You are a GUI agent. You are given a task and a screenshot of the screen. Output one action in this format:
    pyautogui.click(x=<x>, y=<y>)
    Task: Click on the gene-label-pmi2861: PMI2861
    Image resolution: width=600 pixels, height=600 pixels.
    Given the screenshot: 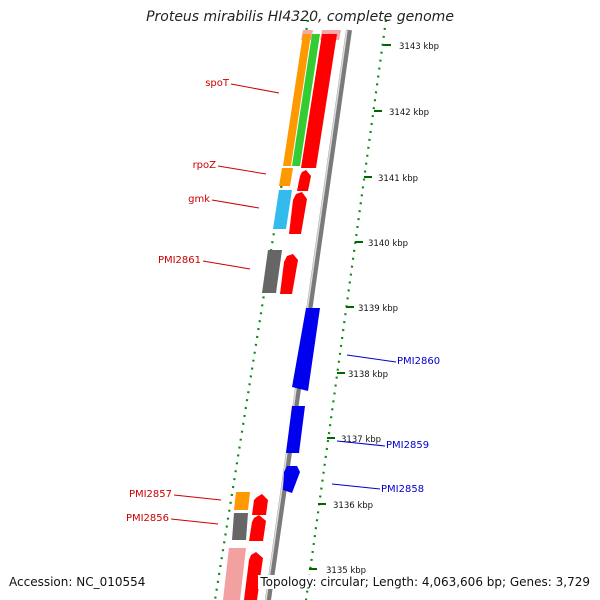 What is the action you would take?
    pyautogui.click(x=179, y=260)
    